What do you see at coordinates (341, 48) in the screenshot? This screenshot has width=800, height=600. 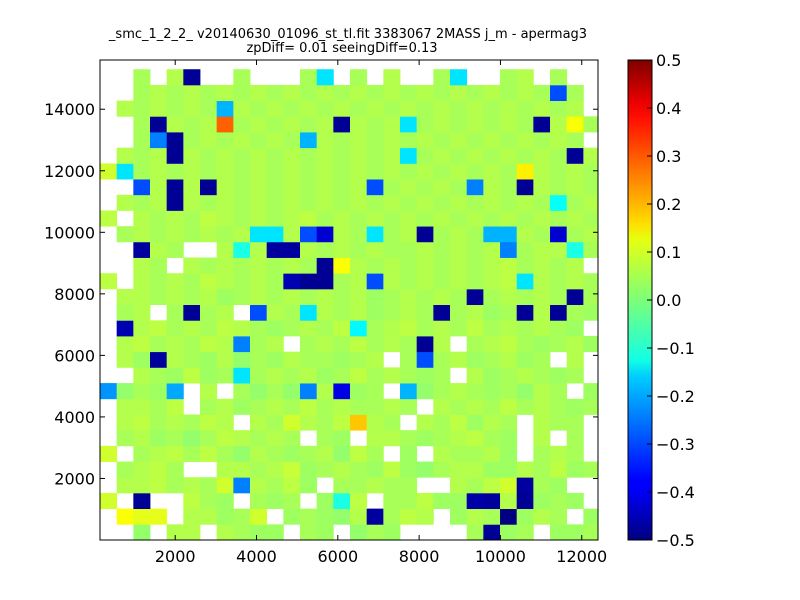 I see `chart-subtitle: zpDiff= 0.01 seeingDiff=0.13` at bounding box center [341, 48].